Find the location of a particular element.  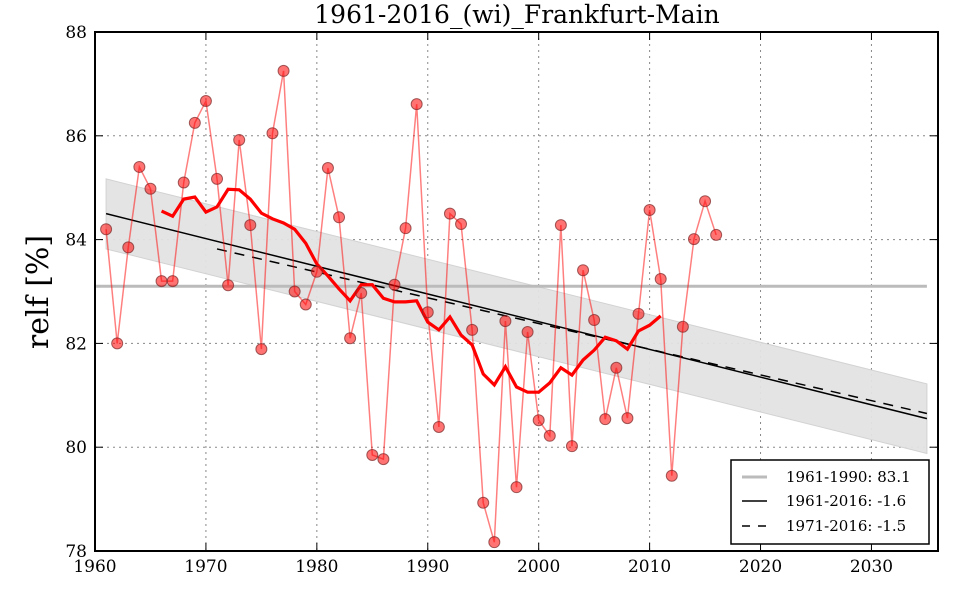

x-tick-label: 2020 is located at coordinates (760, 567).